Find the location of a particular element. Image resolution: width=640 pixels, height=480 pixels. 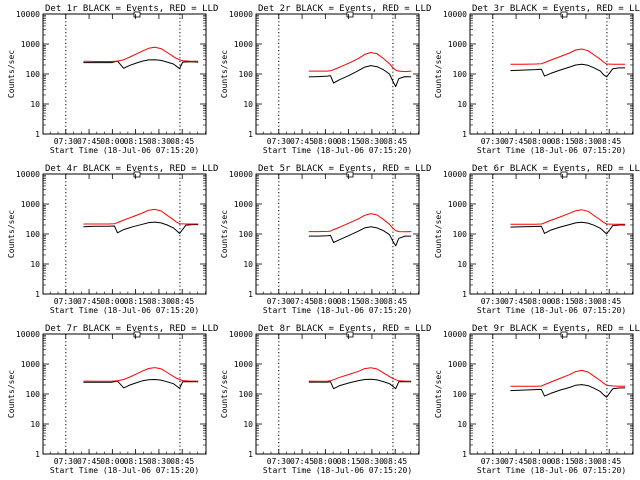

panel-title: Det 1r BLACK = Events, RED = LLD is located at coordinates (131, 9).